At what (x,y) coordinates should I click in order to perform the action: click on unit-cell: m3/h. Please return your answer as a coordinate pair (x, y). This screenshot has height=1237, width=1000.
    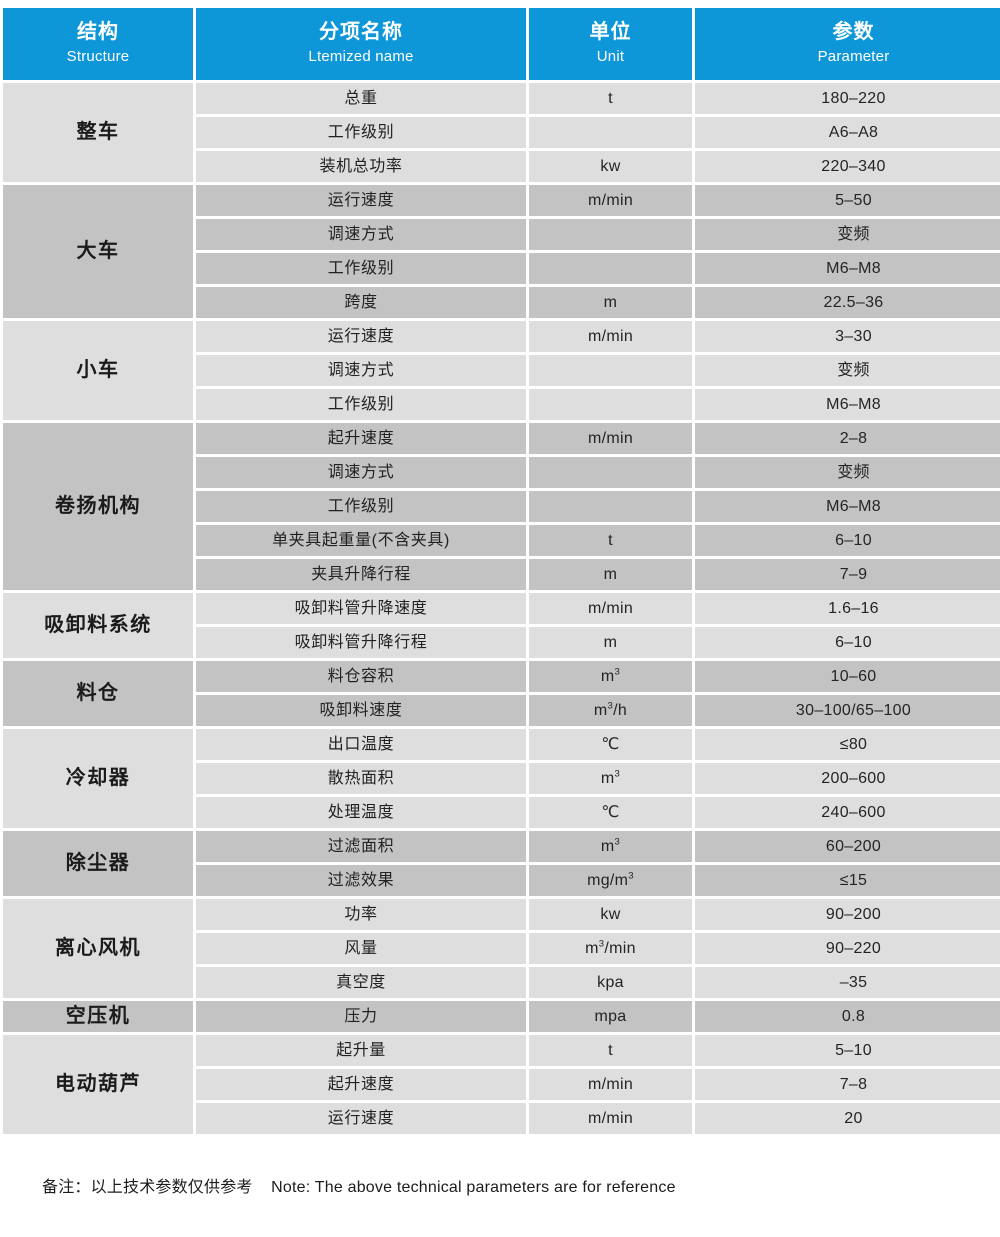
    Looking at the image, I should click on (610, 710).